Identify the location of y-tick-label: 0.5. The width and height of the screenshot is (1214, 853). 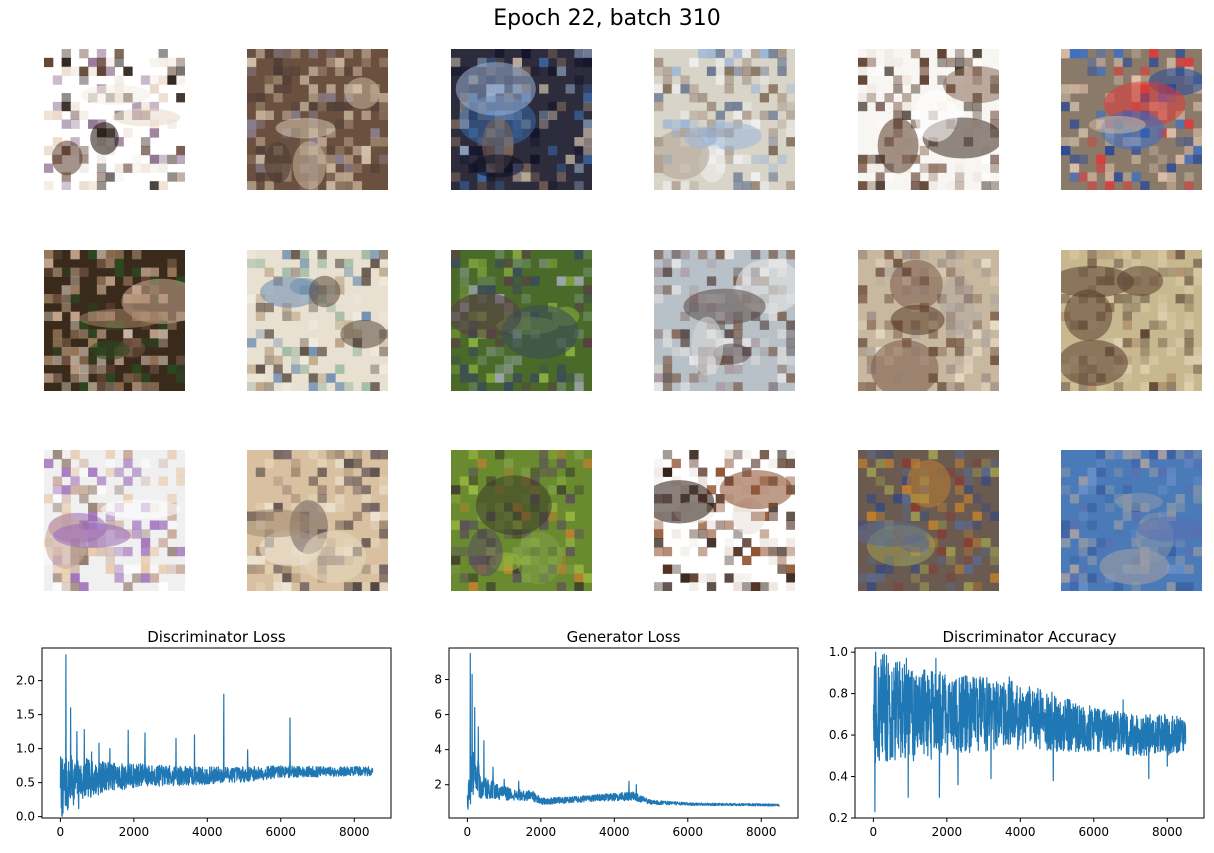
(25, 783).